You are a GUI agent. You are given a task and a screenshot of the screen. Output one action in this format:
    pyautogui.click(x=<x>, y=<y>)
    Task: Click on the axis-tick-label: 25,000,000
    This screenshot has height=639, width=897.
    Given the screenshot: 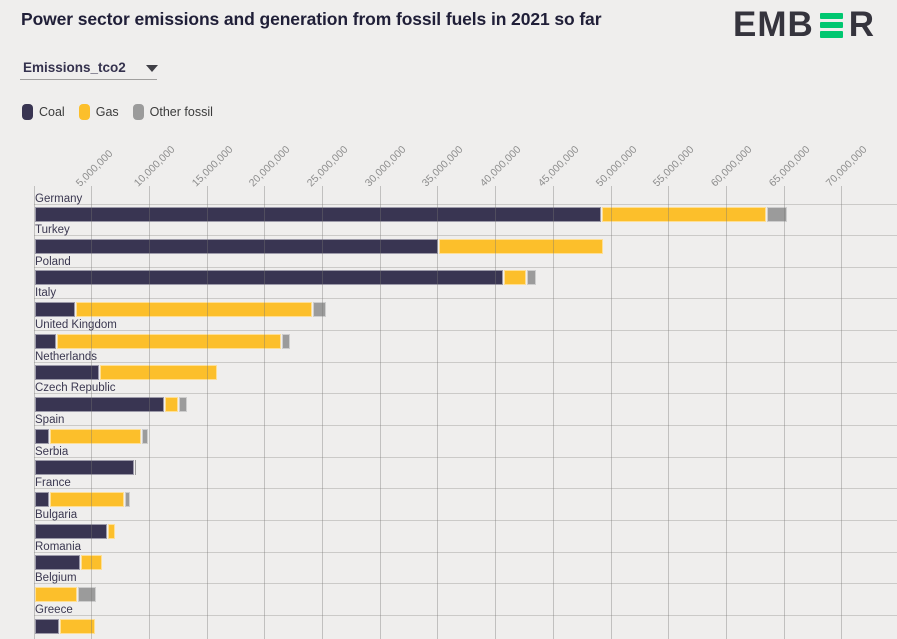 What is the action you would take?
    pyautogui.click(x=327, y=166)
    